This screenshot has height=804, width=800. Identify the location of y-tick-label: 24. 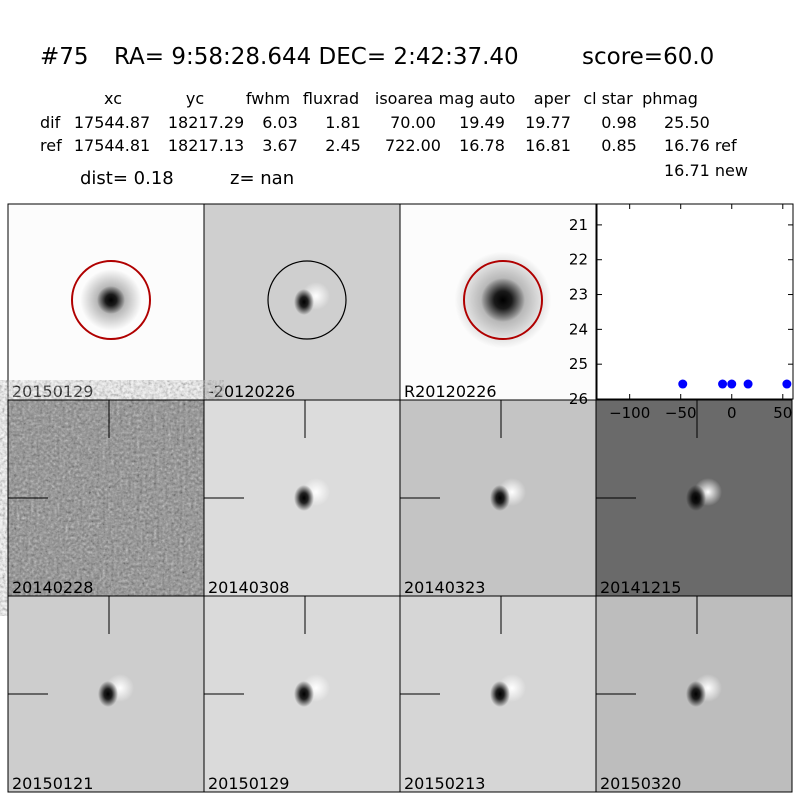
(578, 329).